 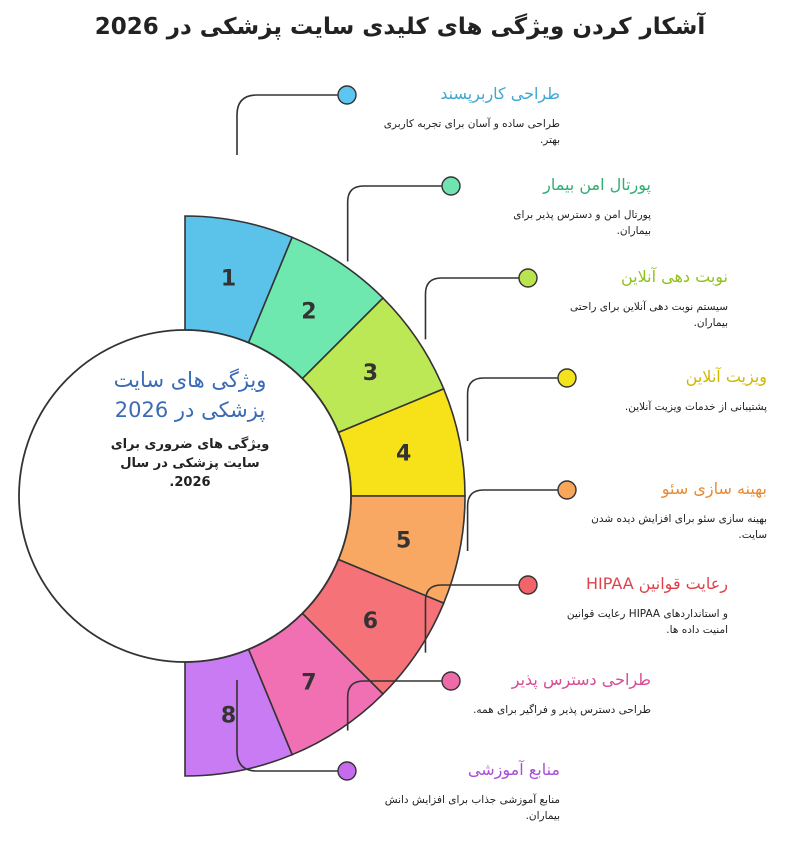 What do you see at coordinates (190, 395) in the screenshot?
I see `center-title: ویژگی های سایت پزشکی در 2026` at bounding box center [190, 395].